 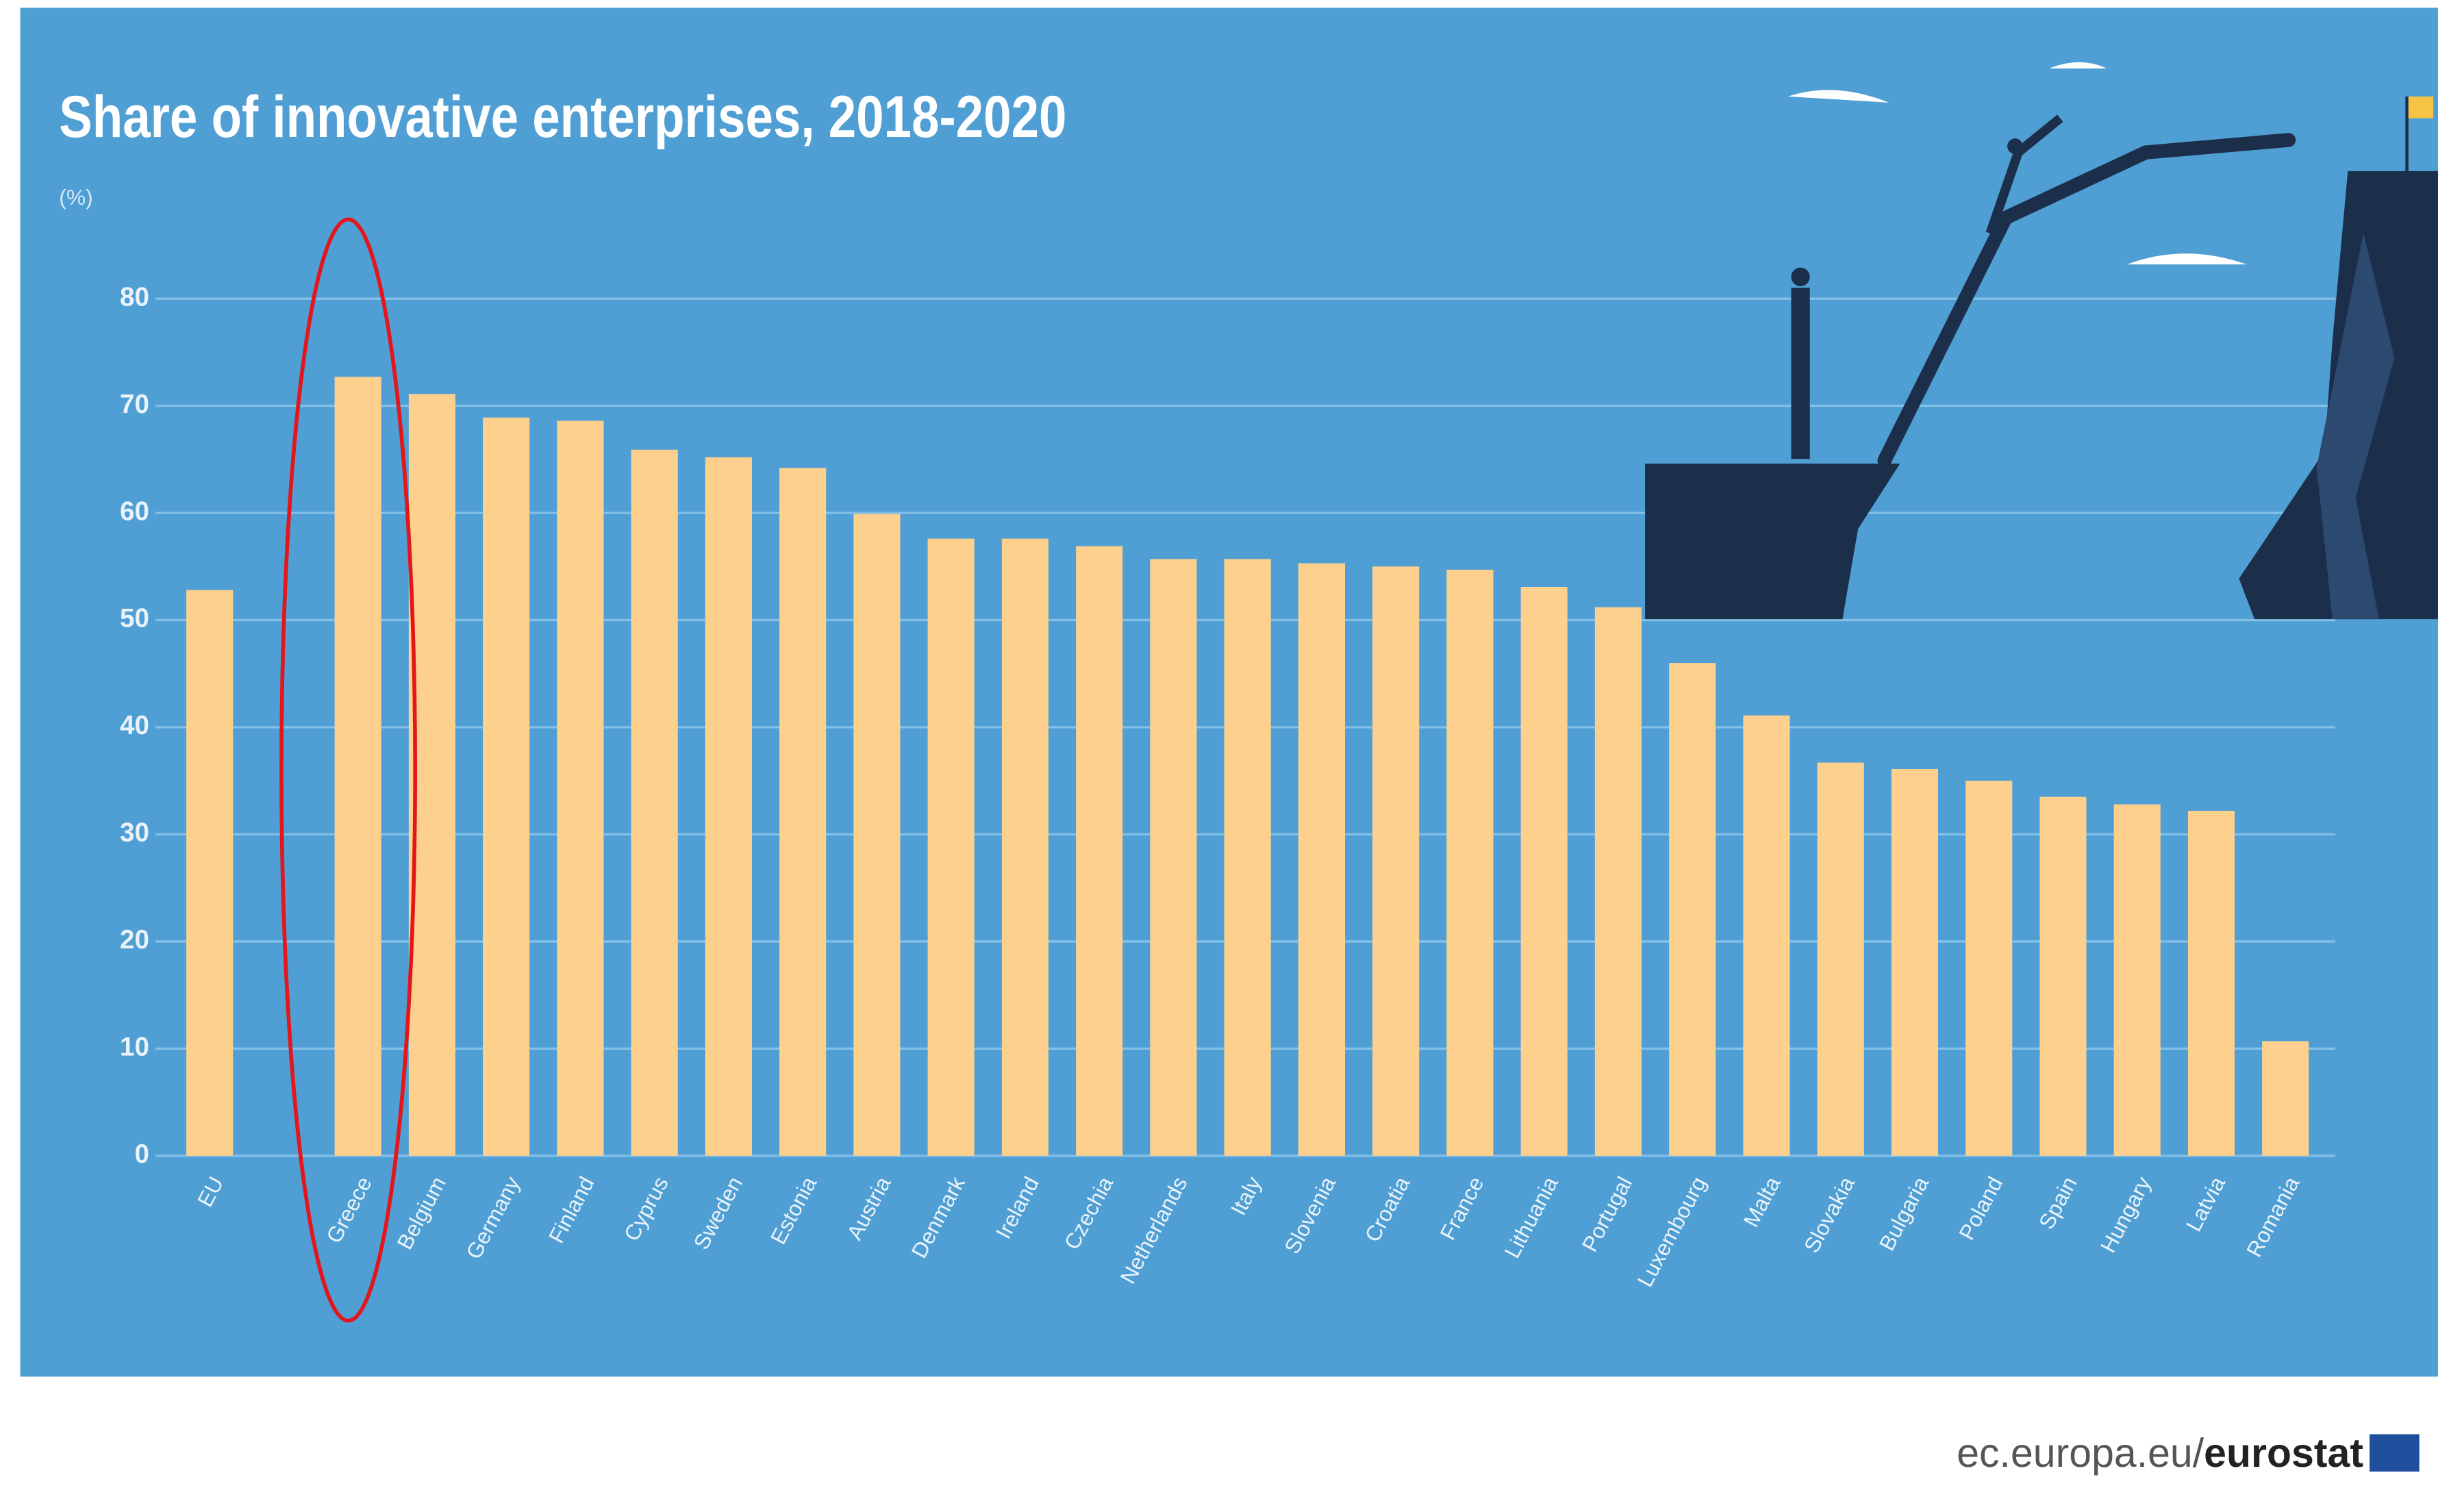 What do you see at coordinates (2395, 1453) in the screenshot?
I see `eu-flag` at bounding box center [2395, 1453].